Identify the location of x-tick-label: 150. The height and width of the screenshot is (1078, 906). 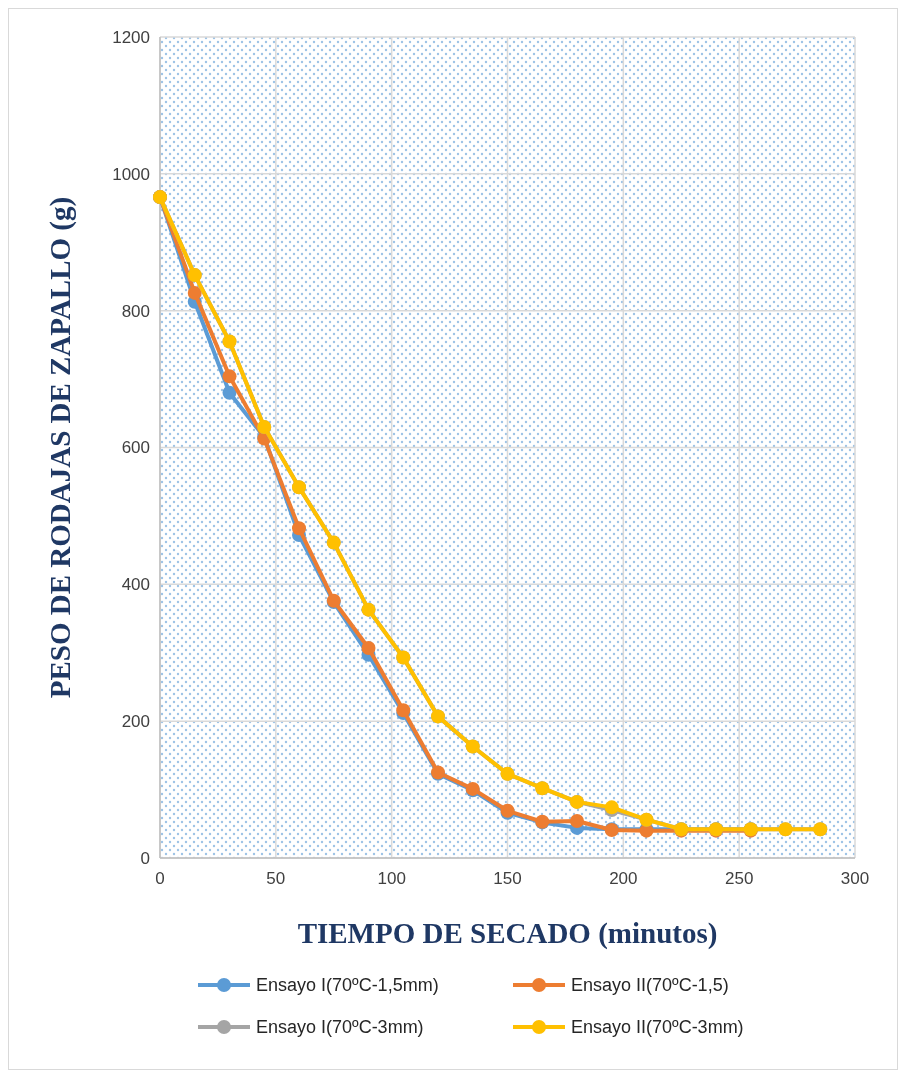
(507, 878).